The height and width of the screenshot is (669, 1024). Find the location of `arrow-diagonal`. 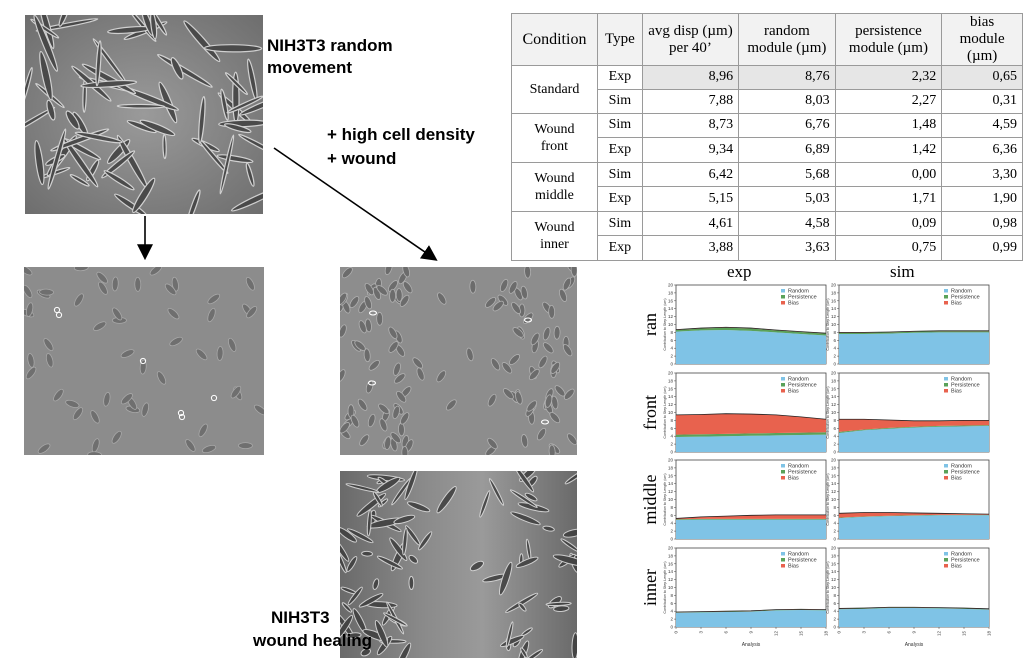

arrow-diagonal is located at coordinates (355, 204).